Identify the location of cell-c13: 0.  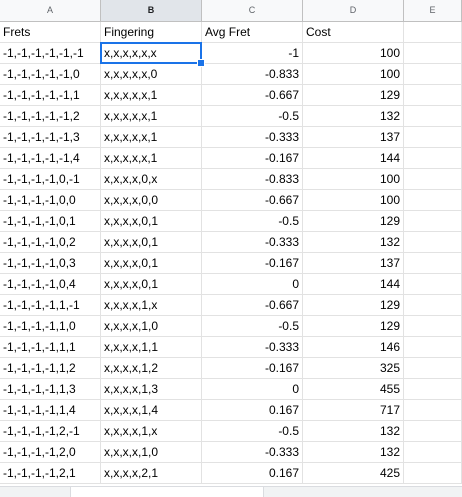
(252, 284).